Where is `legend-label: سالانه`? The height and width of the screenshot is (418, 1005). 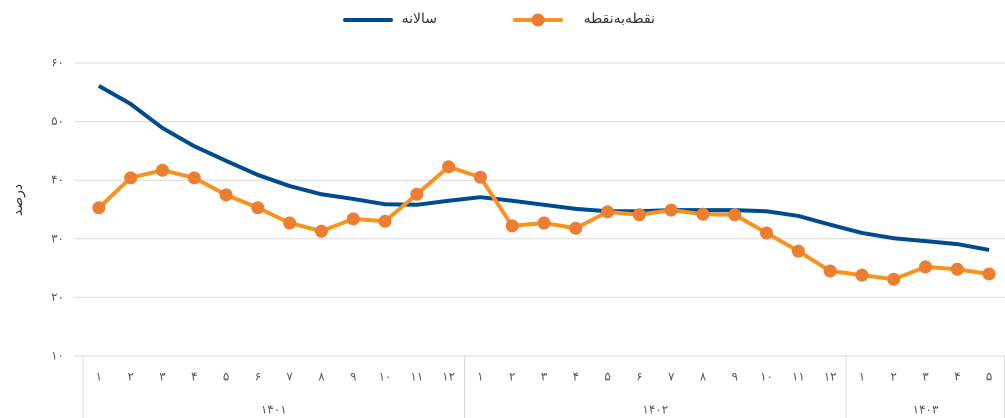
legend-label: سالانه is located at coordinates (419, 19).